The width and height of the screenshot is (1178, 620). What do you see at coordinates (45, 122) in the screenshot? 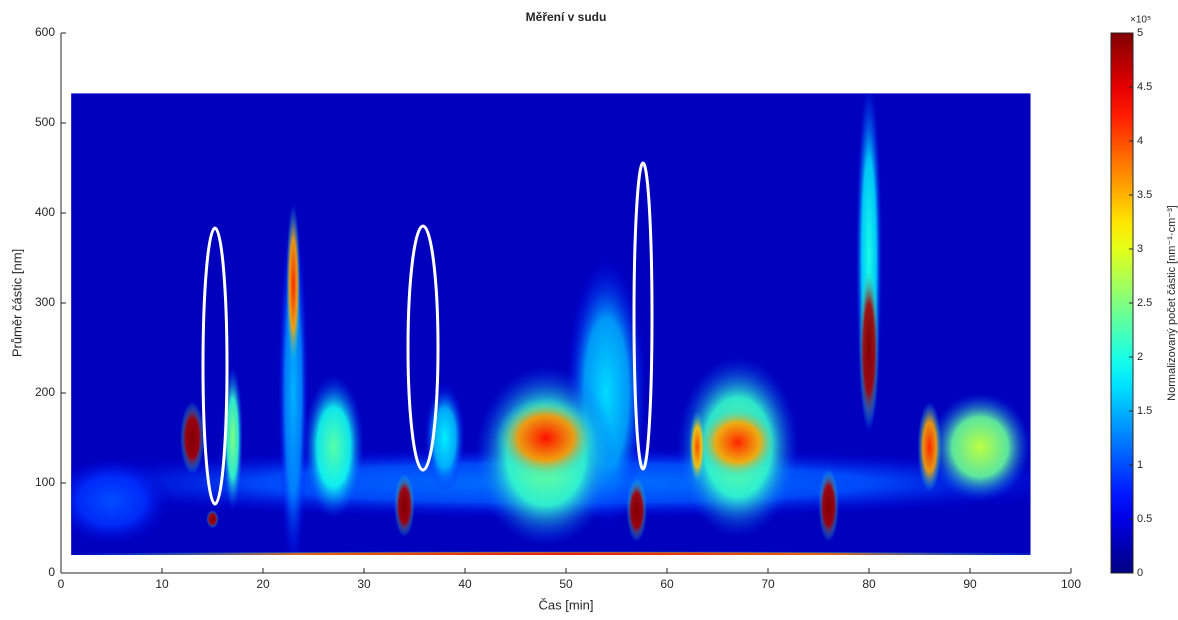
I see `y-tick-label: 500` at bounding box center [45, 122].